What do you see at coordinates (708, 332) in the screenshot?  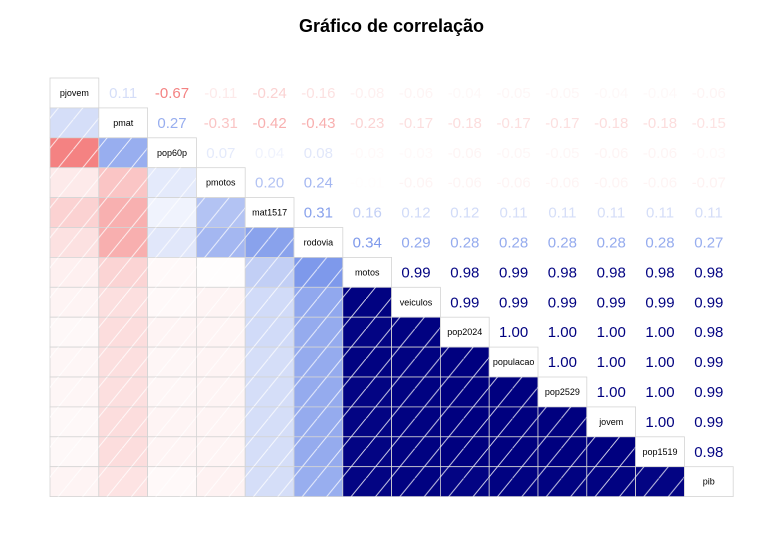 I see `corr-value-pop2024-pib: 0.98` at bounding box center [708, 332].